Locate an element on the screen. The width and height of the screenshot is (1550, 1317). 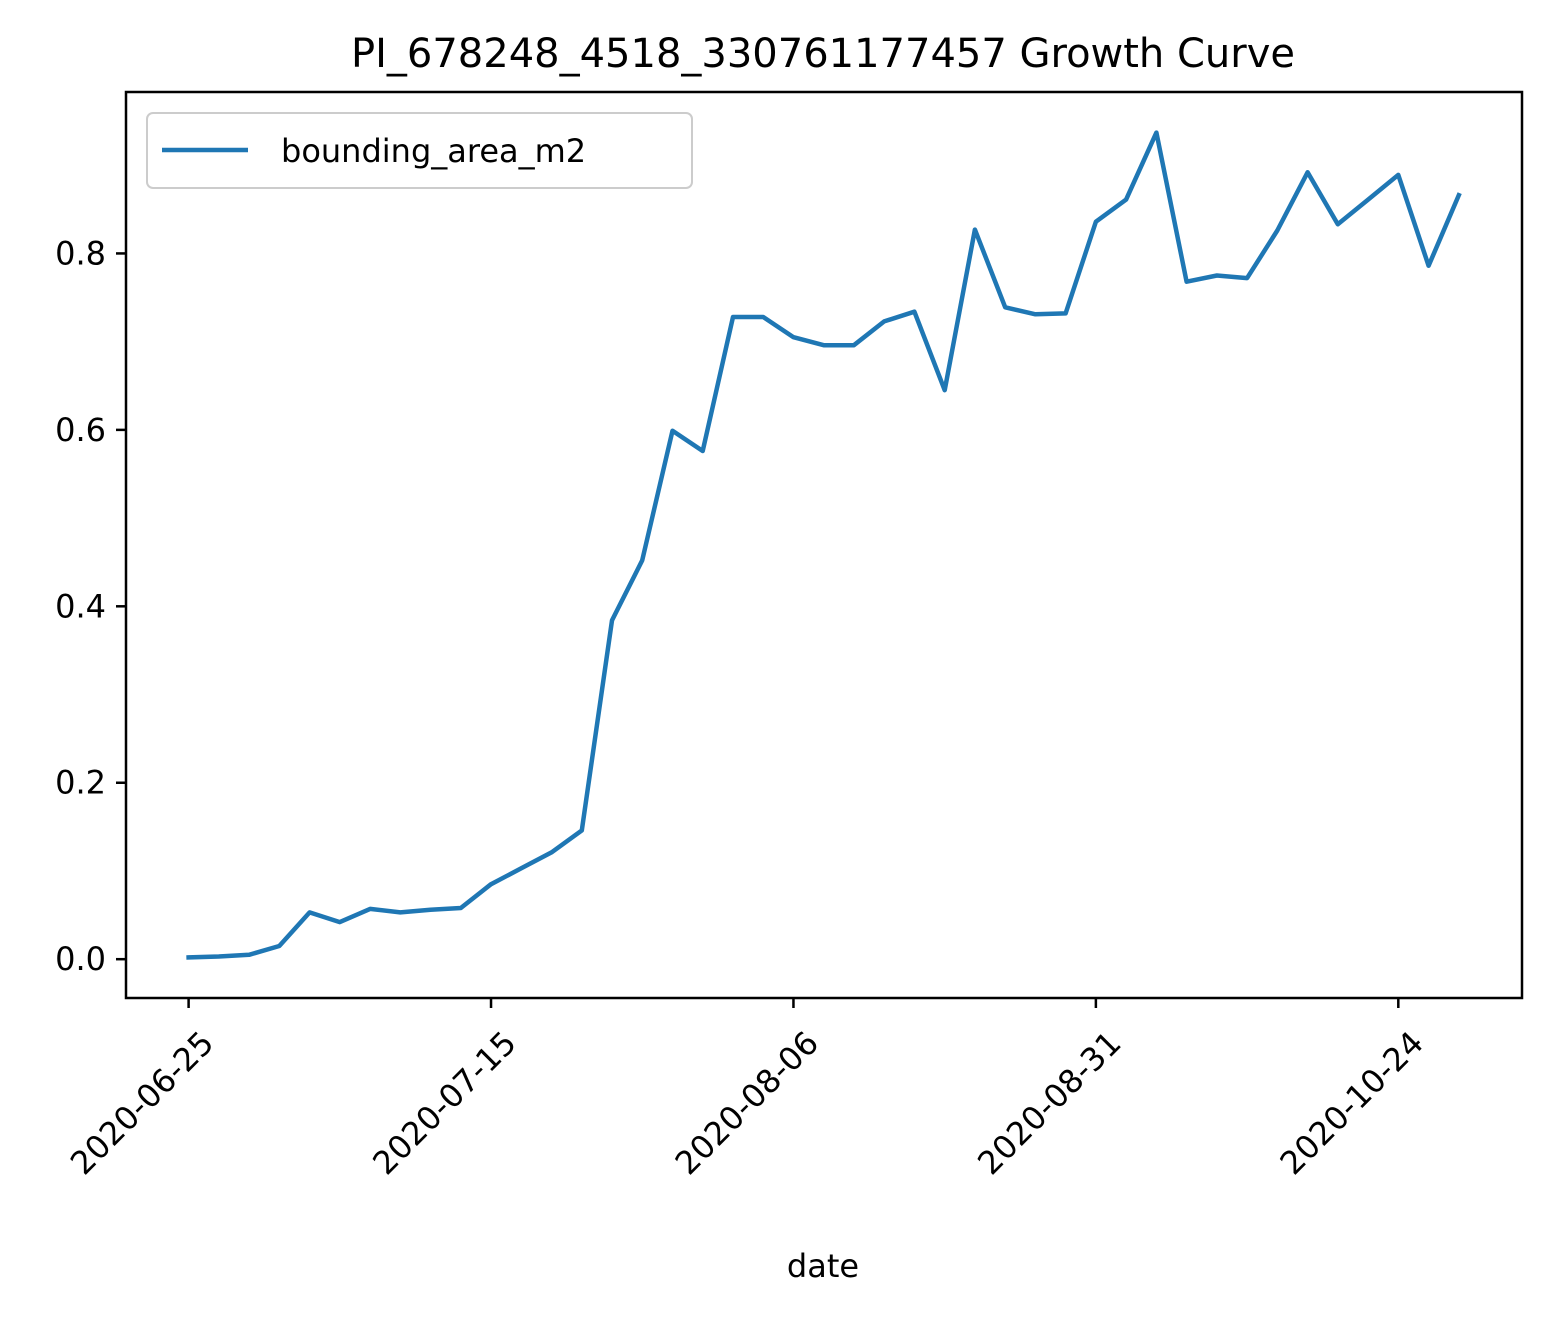
y-axis: 0.0 0.2 0.4 0.6 0.8 is located at coordinates (90, 606).